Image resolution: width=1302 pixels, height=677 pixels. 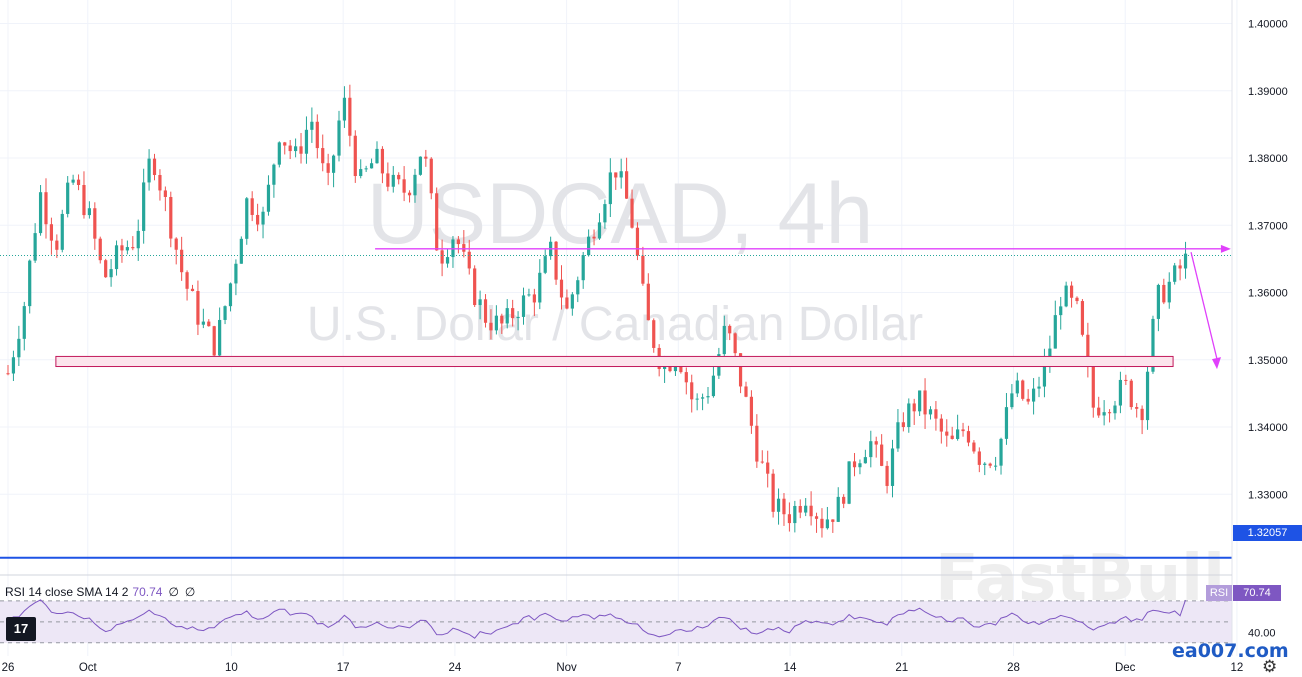 I want to click on resistance-arrowhead, so click(x=1225, y=248).